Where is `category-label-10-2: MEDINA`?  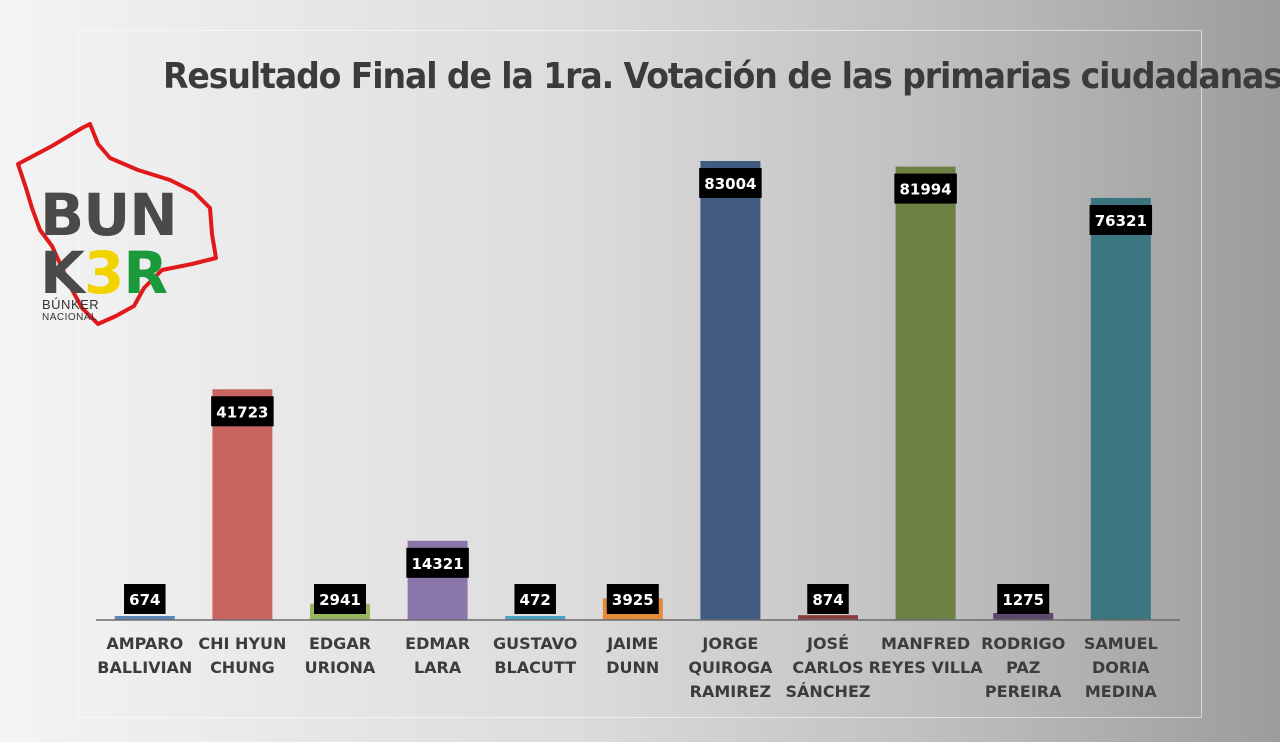 category-label-10-2: MEDINA is located at coordinates (1121, 691).